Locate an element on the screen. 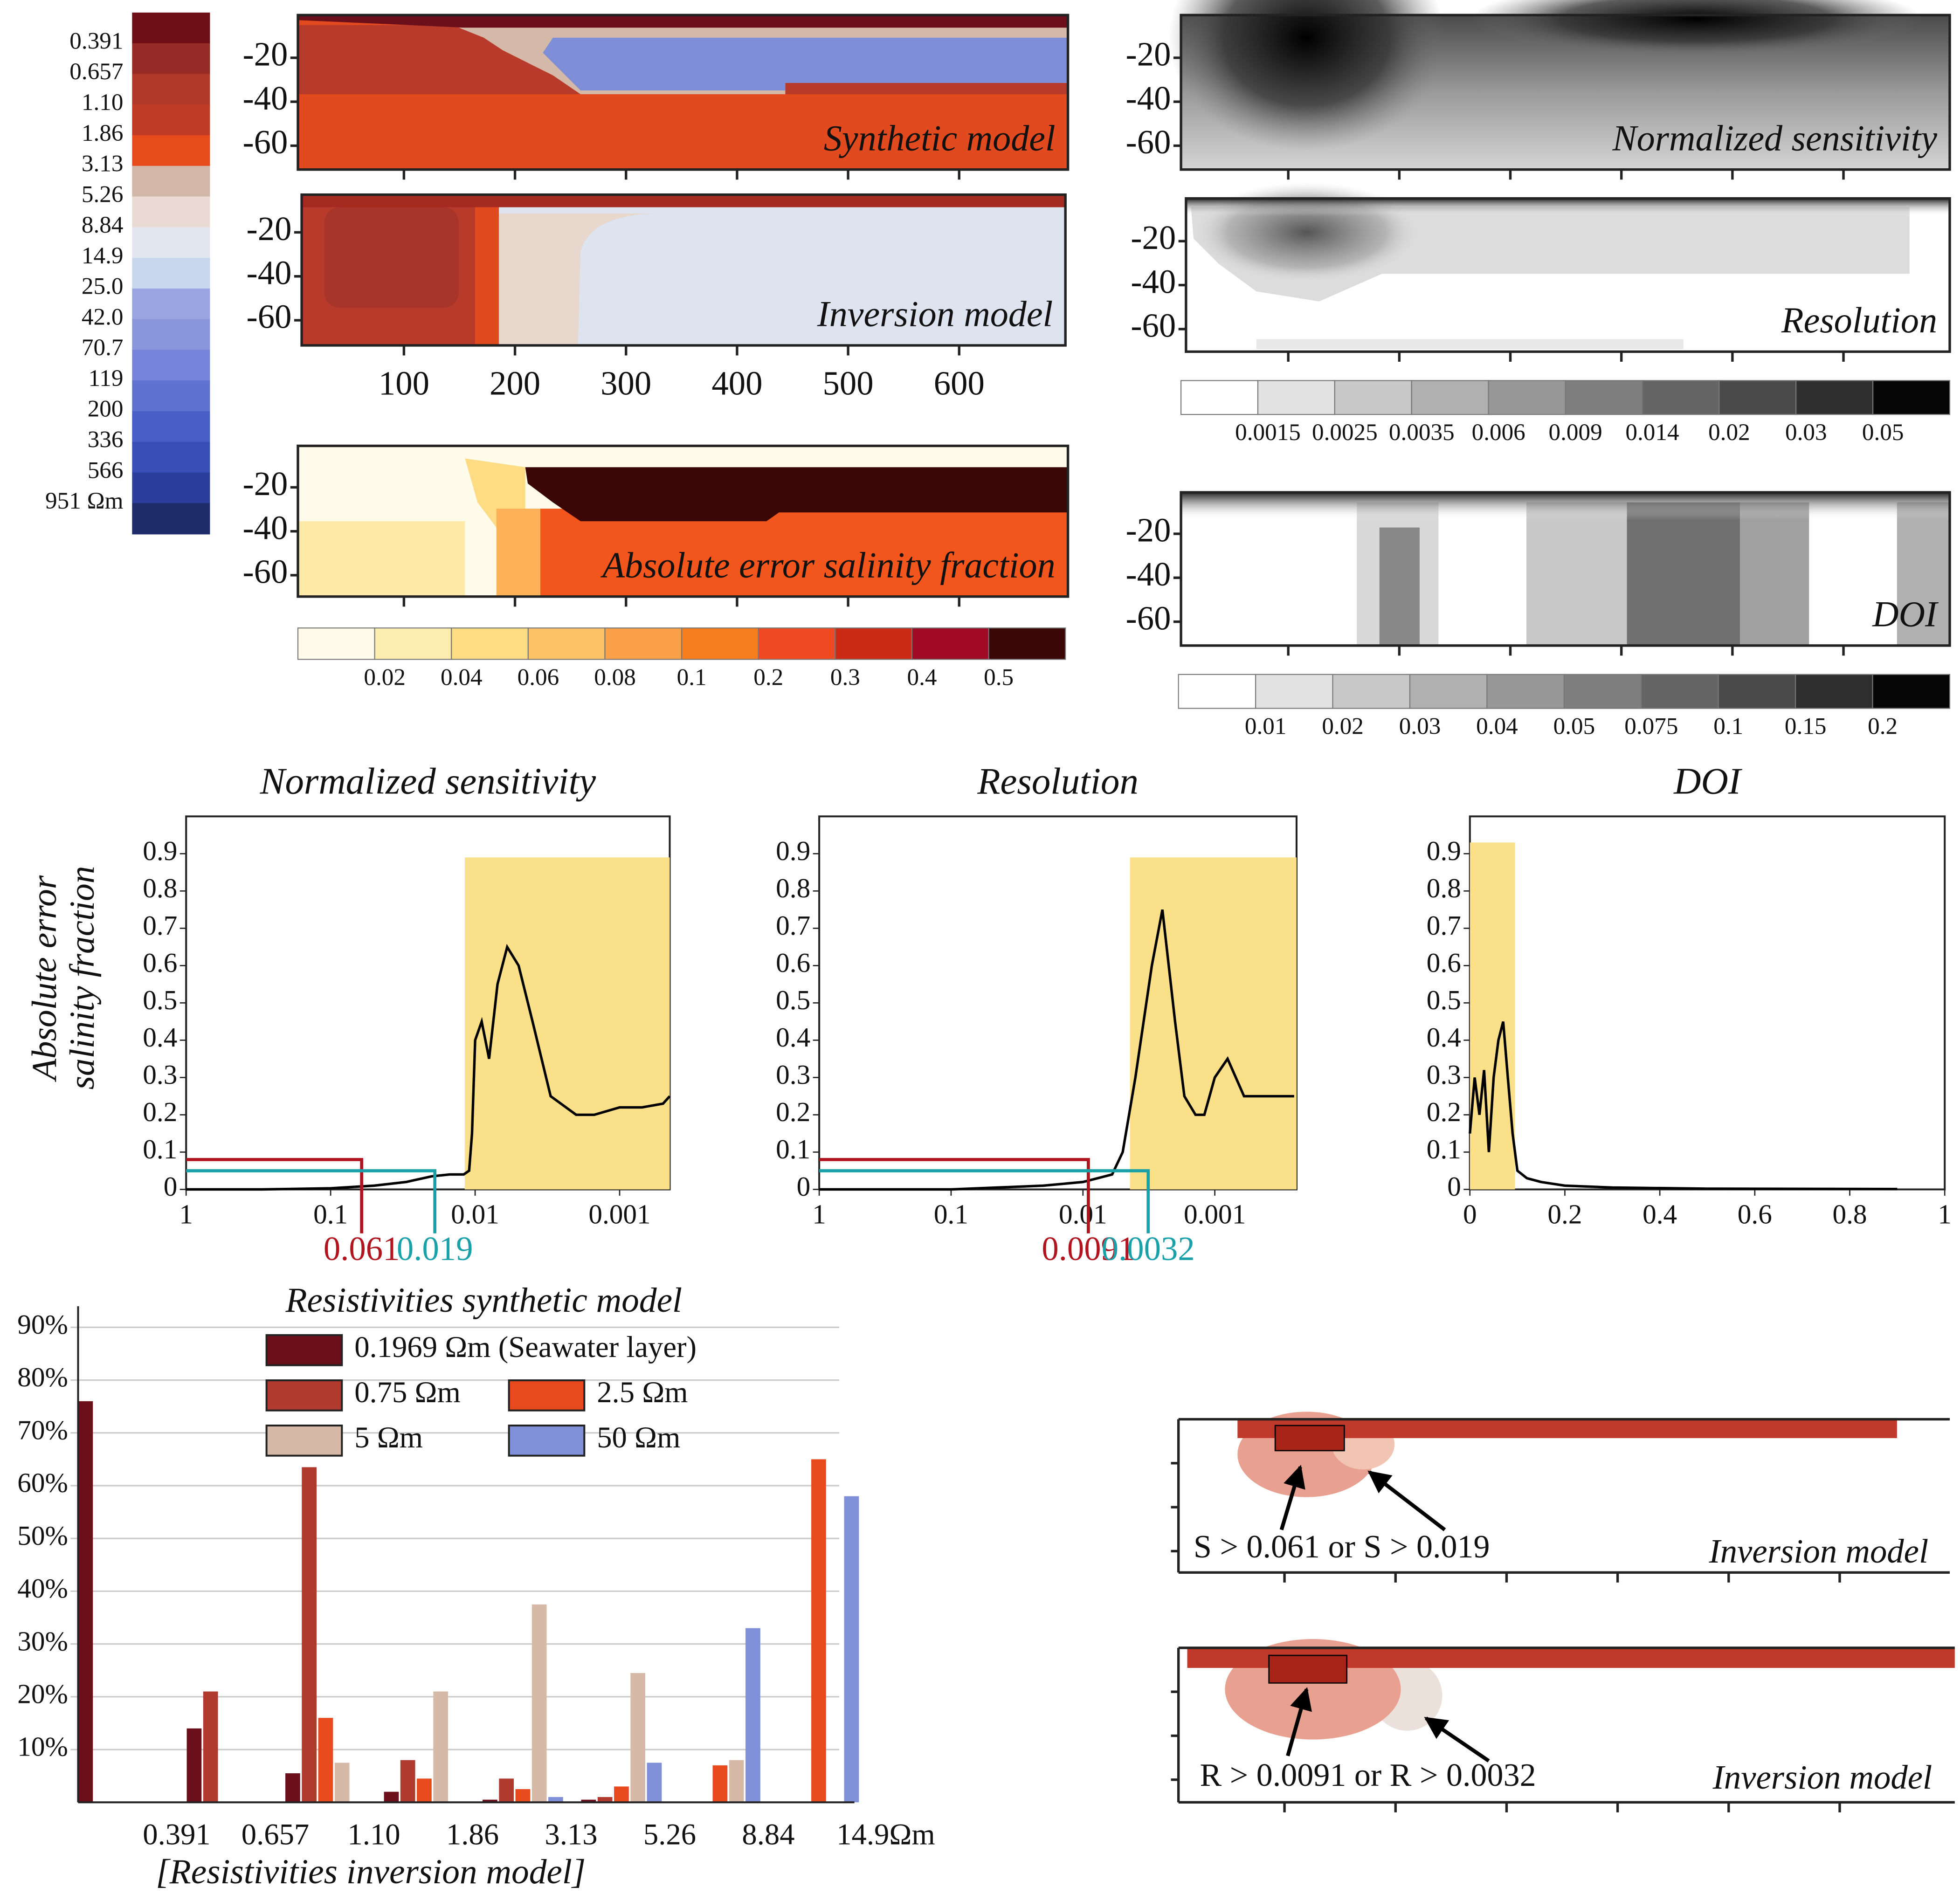  inversion-map is located at coordinates (684, 269).